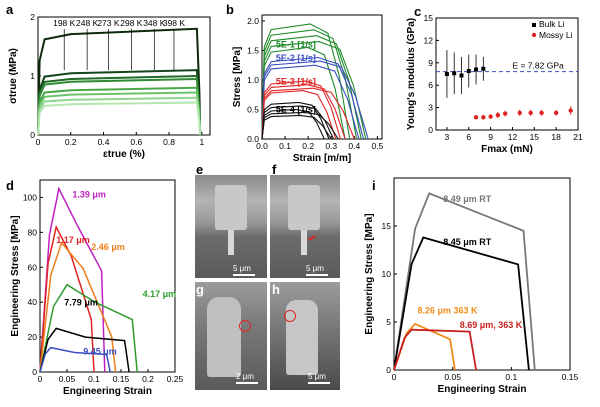 This screenshot has width=600, height=407. I want to click on panel-d-series-label: 7.79 μm, so click(81, 303).